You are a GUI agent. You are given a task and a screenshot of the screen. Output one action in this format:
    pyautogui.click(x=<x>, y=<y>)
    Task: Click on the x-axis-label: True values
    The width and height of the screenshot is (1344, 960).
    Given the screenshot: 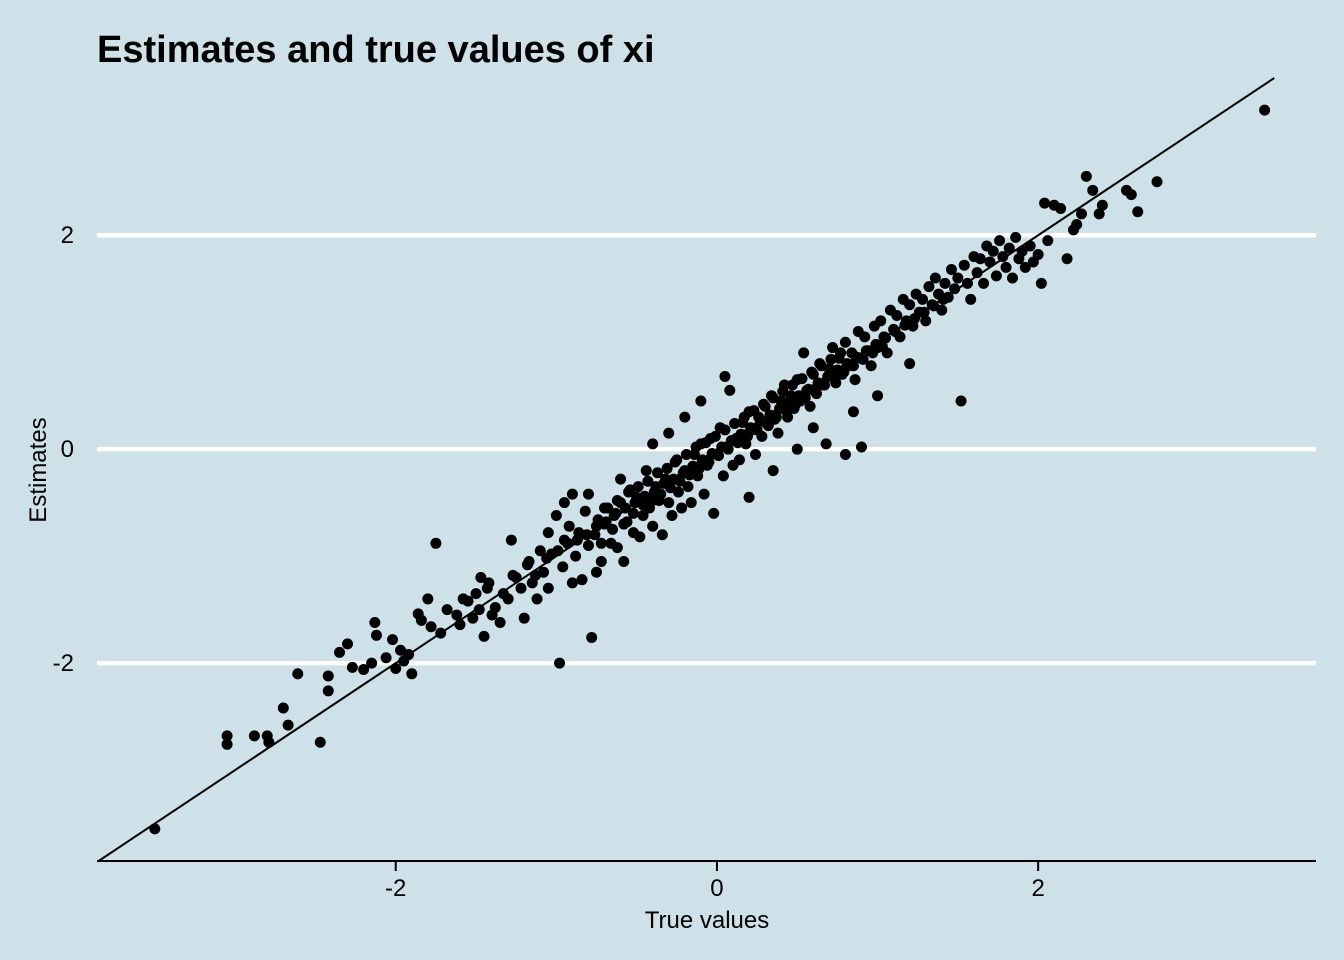 What is the action you would take?
    pyautogui.click(x=707, y=920)
    